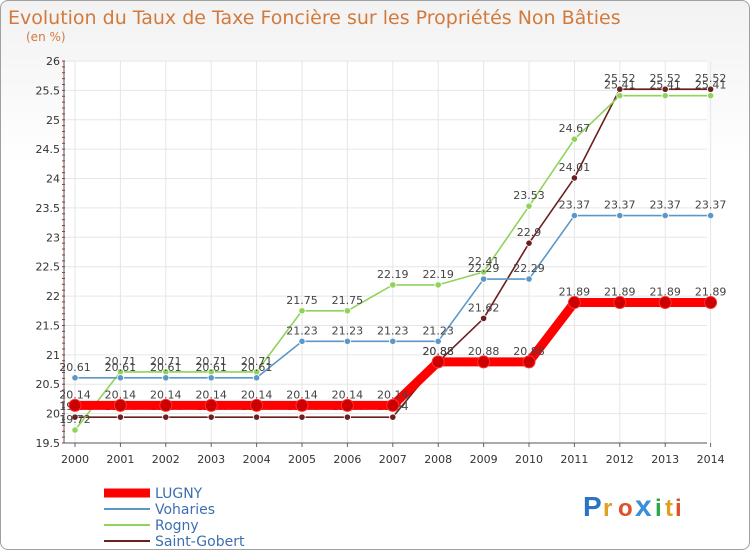  What do you see at coordinates (120, 459) in the screenshot?
I see `x-tick-label: 2001` at bounding box center [120, 459].